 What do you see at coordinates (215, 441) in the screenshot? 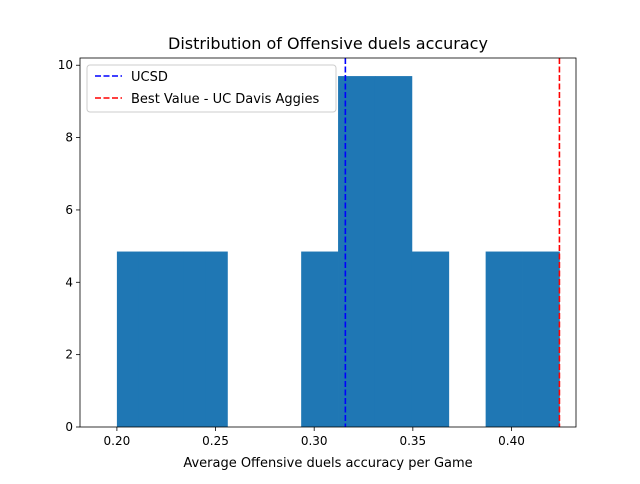
I see `x-tick-label: 0.25` at bounding box center [215, 441].